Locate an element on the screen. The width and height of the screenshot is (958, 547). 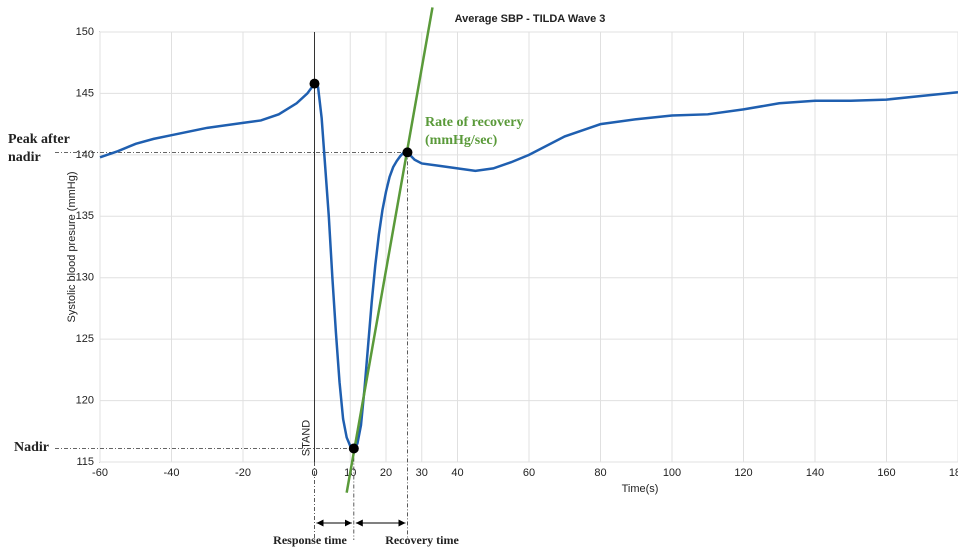
x-tick-label: 40 is located at coordinates (457, 473).